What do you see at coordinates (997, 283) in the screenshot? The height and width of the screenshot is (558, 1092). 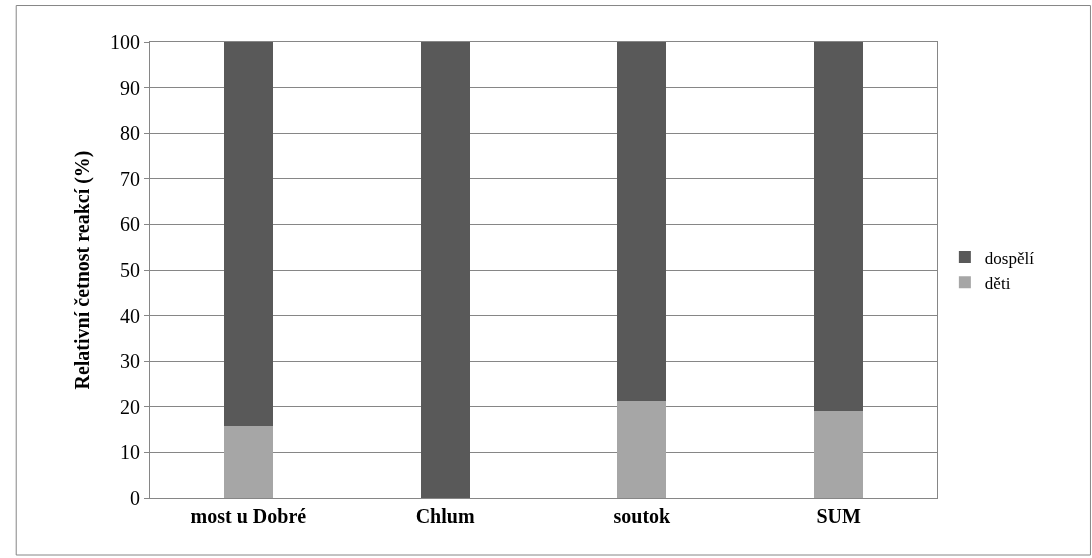 I see `legend-label: děti` at bounding box center [997, 283].